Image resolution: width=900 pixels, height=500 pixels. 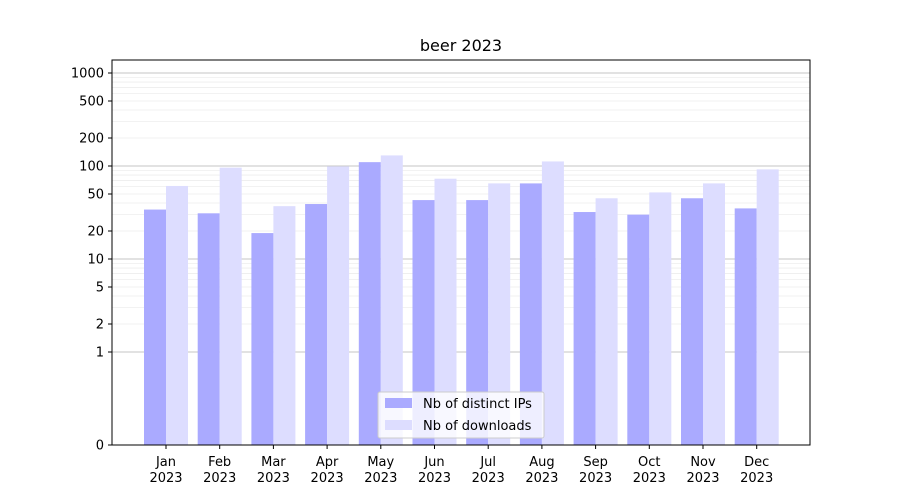 I want to click on x-tick-label-month: Apr, so click(x=327, y=462).